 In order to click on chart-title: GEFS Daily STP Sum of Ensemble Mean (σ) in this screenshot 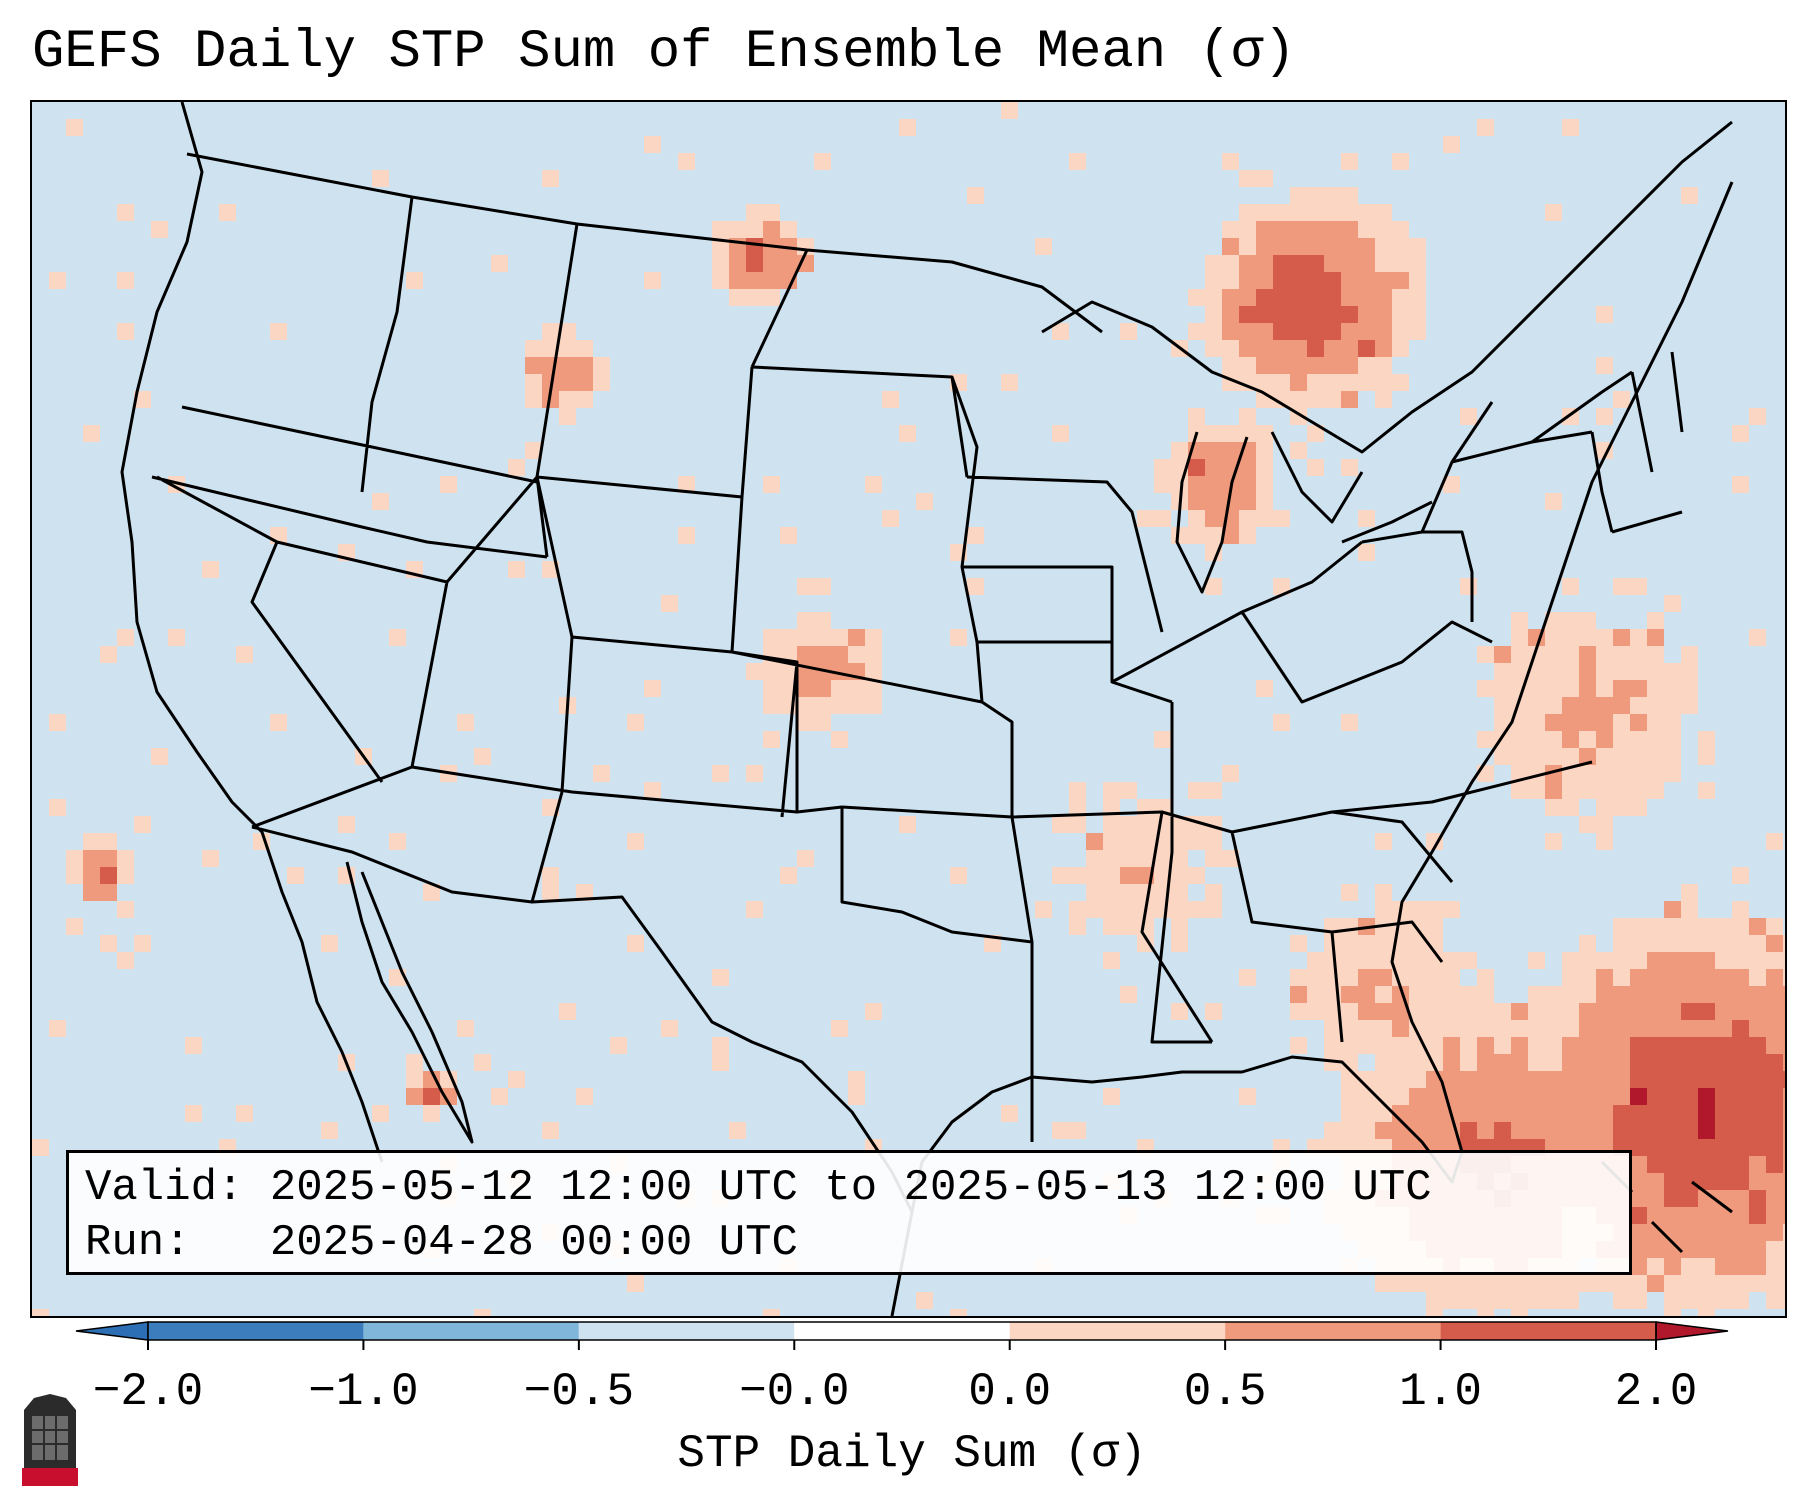, I will do `click(664, 52)`.